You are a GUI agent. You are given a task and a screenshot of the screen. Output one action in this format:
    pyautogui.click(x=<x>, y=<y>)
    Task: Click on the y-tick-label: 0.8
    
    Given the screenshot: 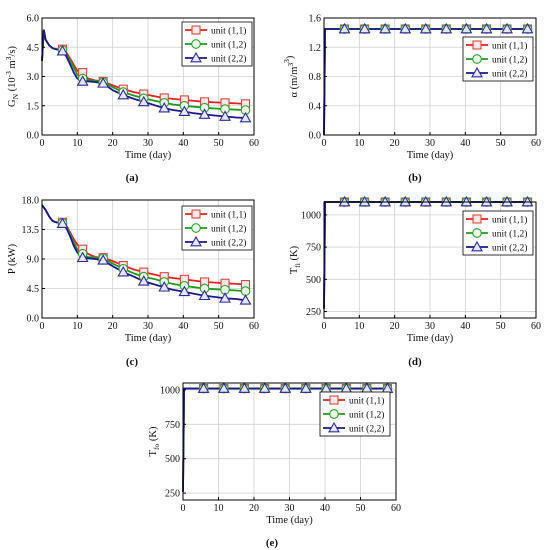 What is the action you would take?
    pyautogui.click(x=315, y=77)
    